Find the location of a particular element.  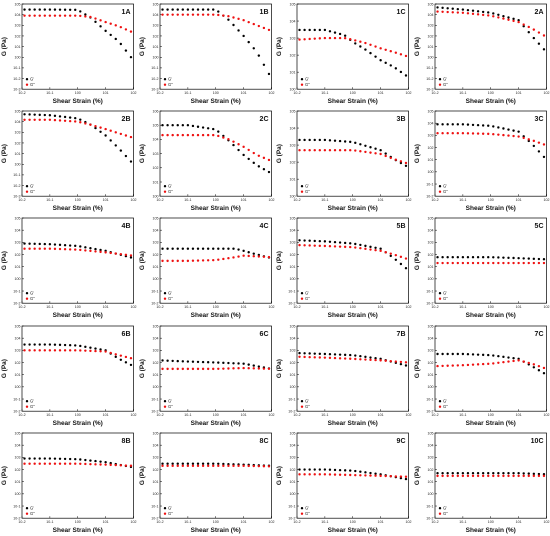

y-tick-label: 101 is located at coordinates (18, 154).